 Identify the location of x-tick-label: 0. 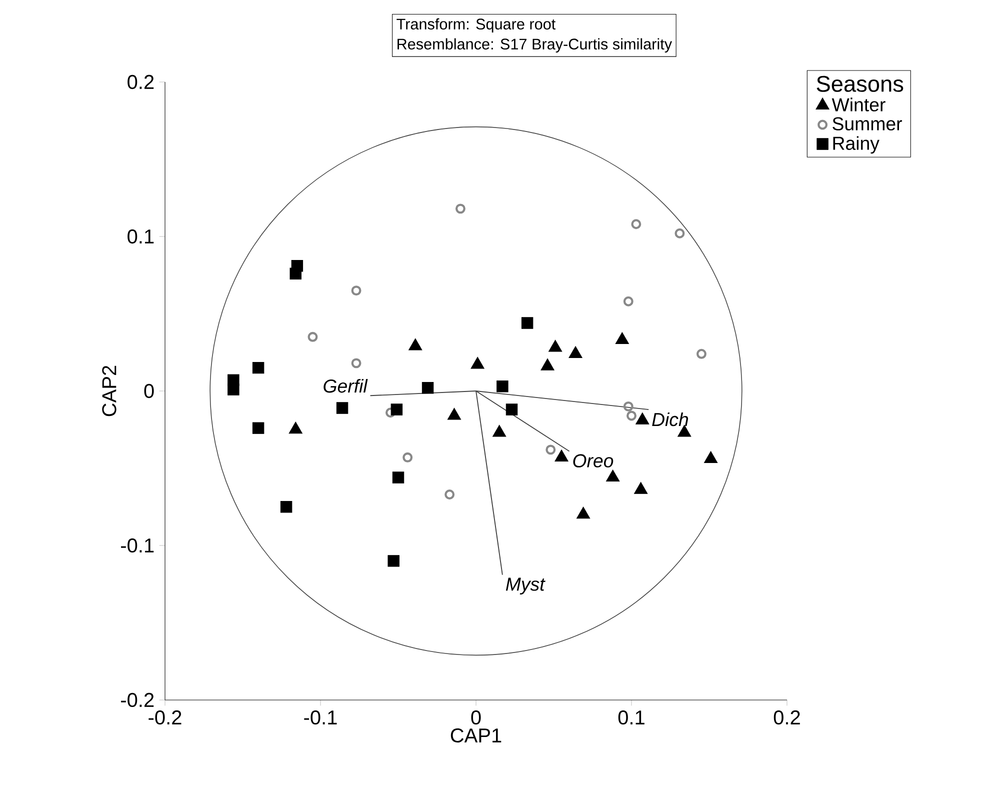
(476, 717).